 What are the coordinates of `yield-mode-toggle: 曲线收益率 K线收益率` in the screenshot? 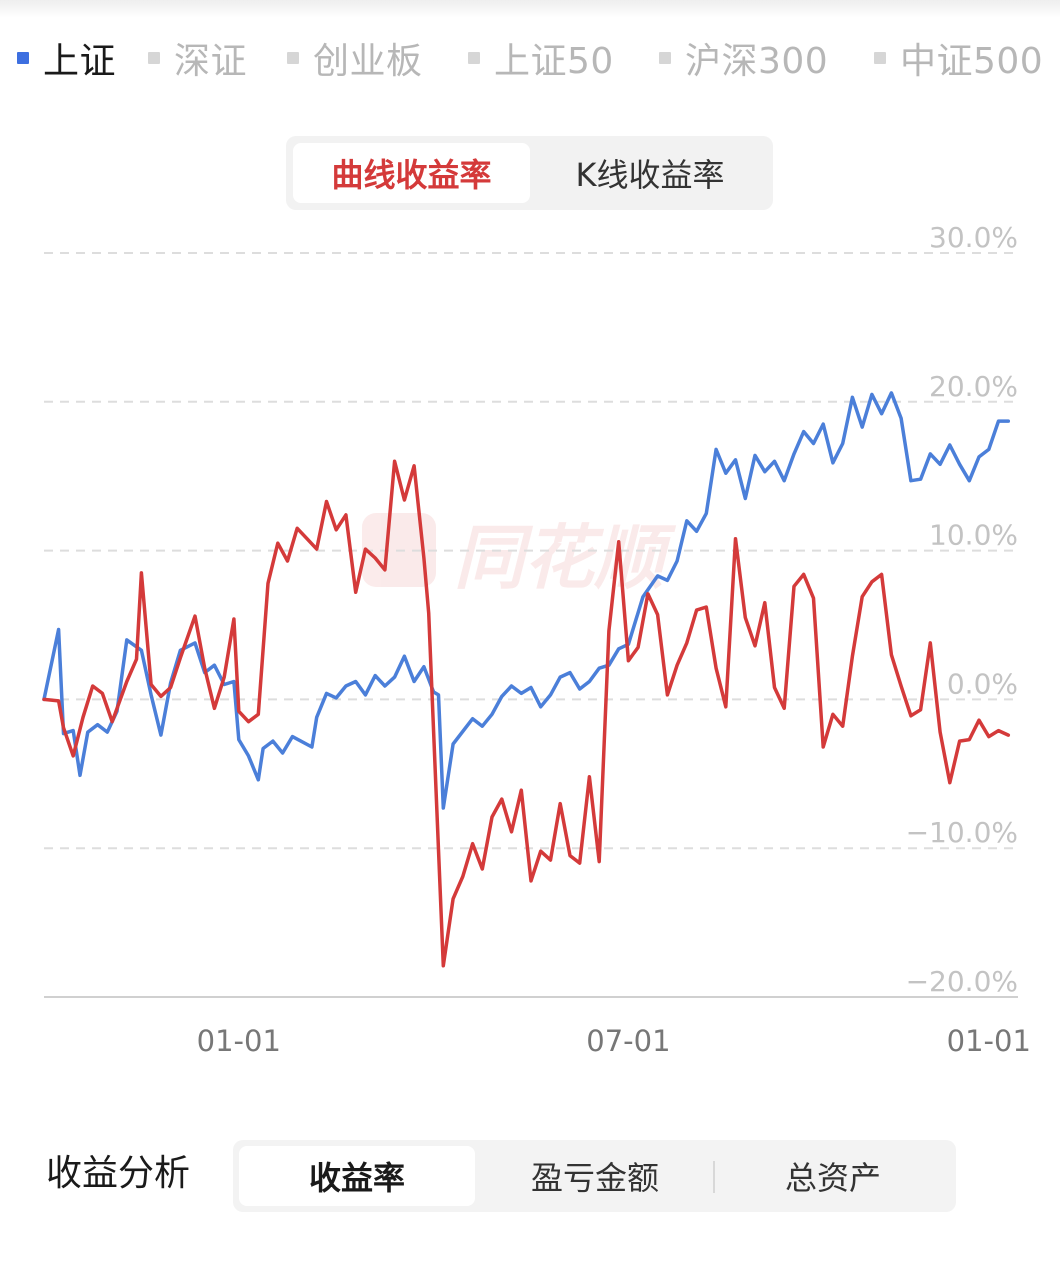 It's located at (529, 173).